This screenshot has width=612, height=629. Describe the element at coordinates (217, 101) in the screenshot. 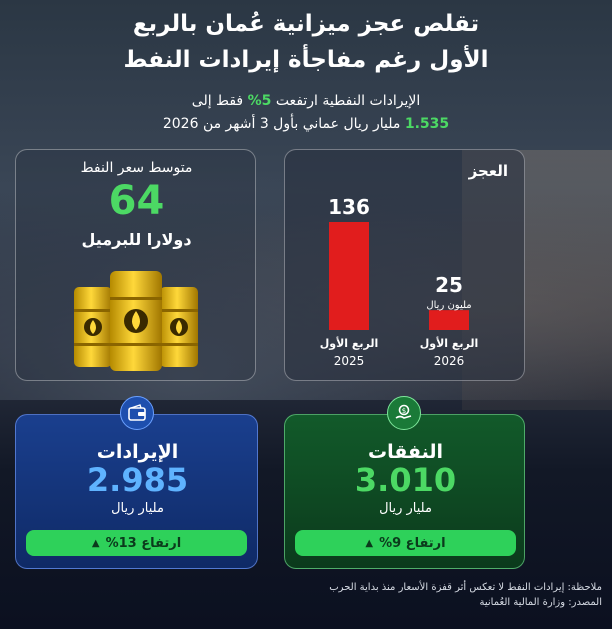

I see `subheadline-part2: فقط إلى` at that location.